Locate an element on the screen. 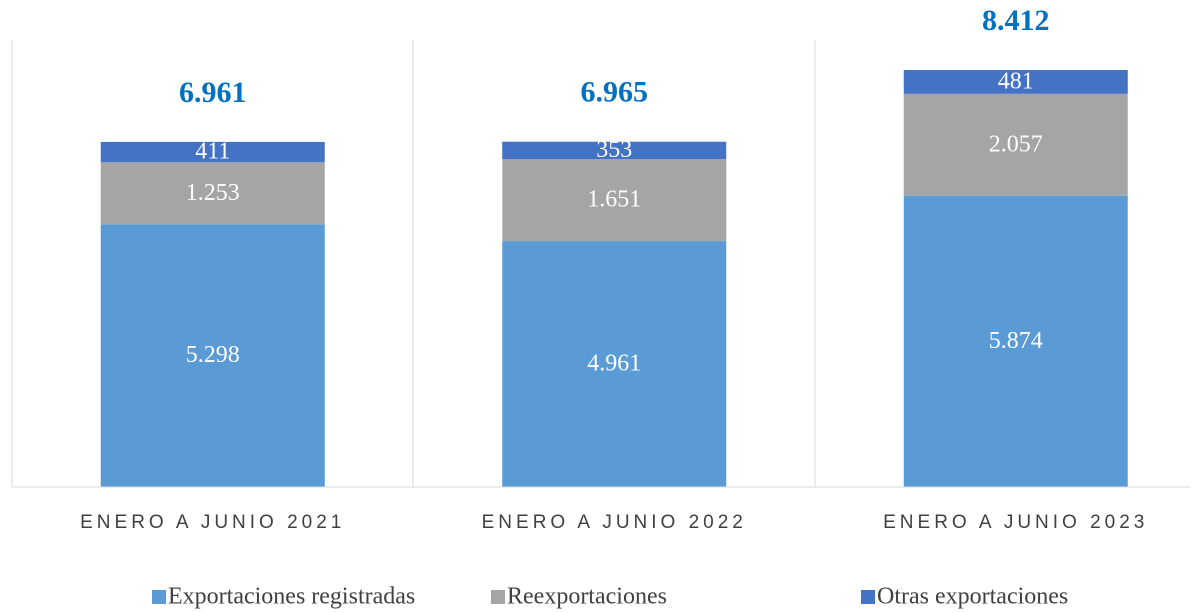  value-label: 5.874 is located at coordinates (1016, 341).